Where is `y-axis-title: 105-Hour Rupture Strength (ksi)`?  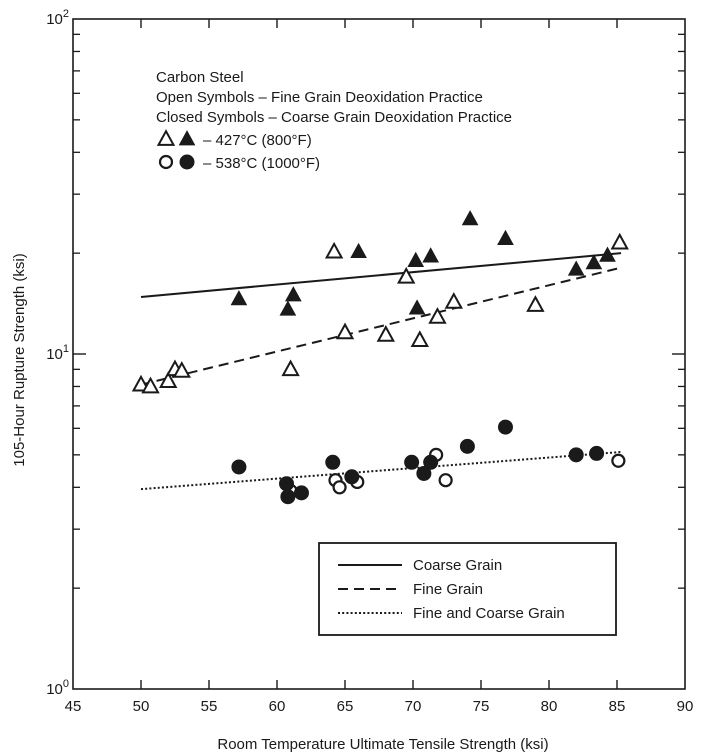
y-axis-title: 105-Hour Rupture Strength (ksi) is located at coordinates (19, 359).